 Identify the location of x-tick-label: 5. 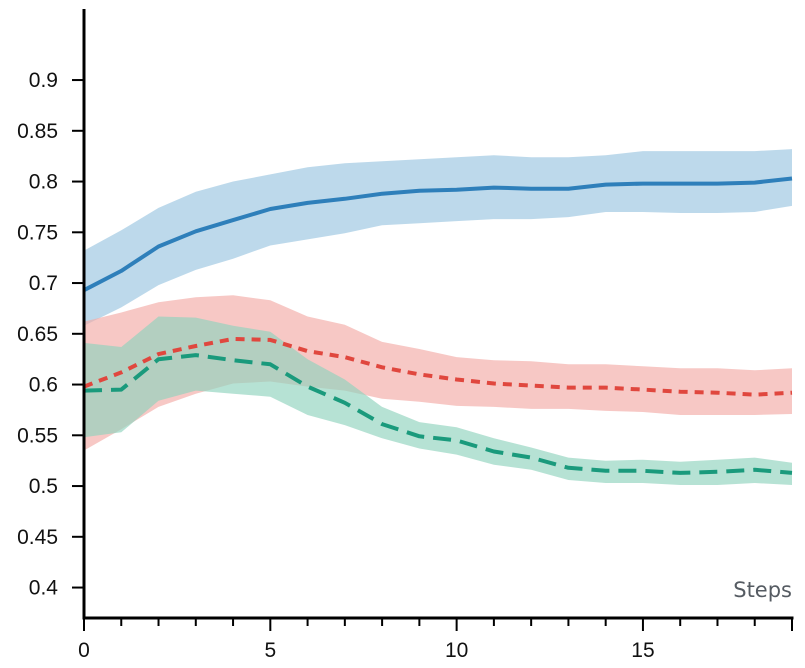
(270, 650).